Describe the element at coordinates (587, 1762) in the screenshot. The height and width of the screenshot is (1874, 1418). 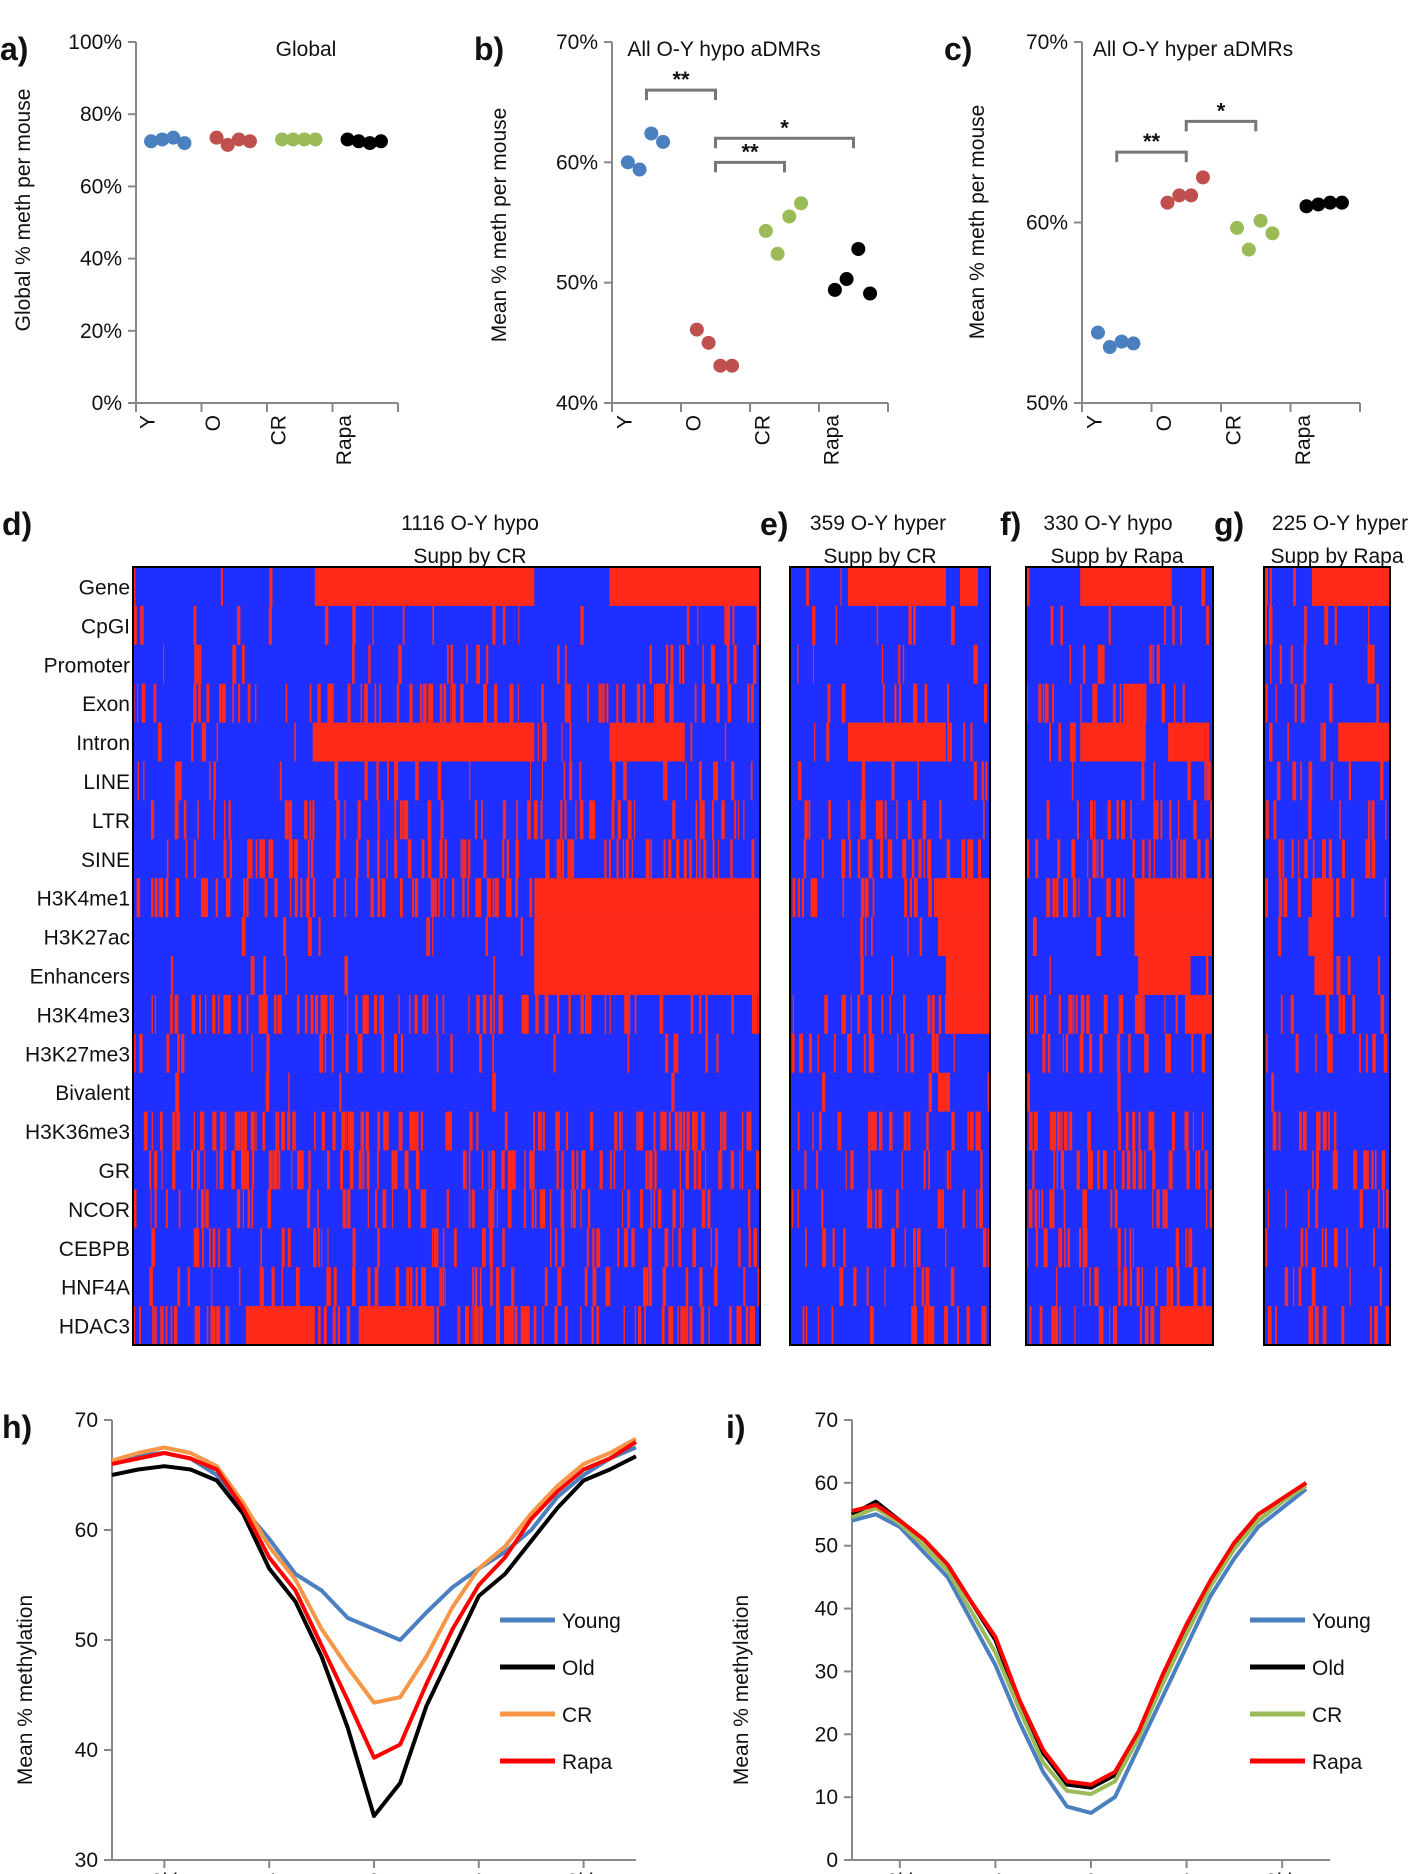
I see `legend-label: Rapa` at that location.